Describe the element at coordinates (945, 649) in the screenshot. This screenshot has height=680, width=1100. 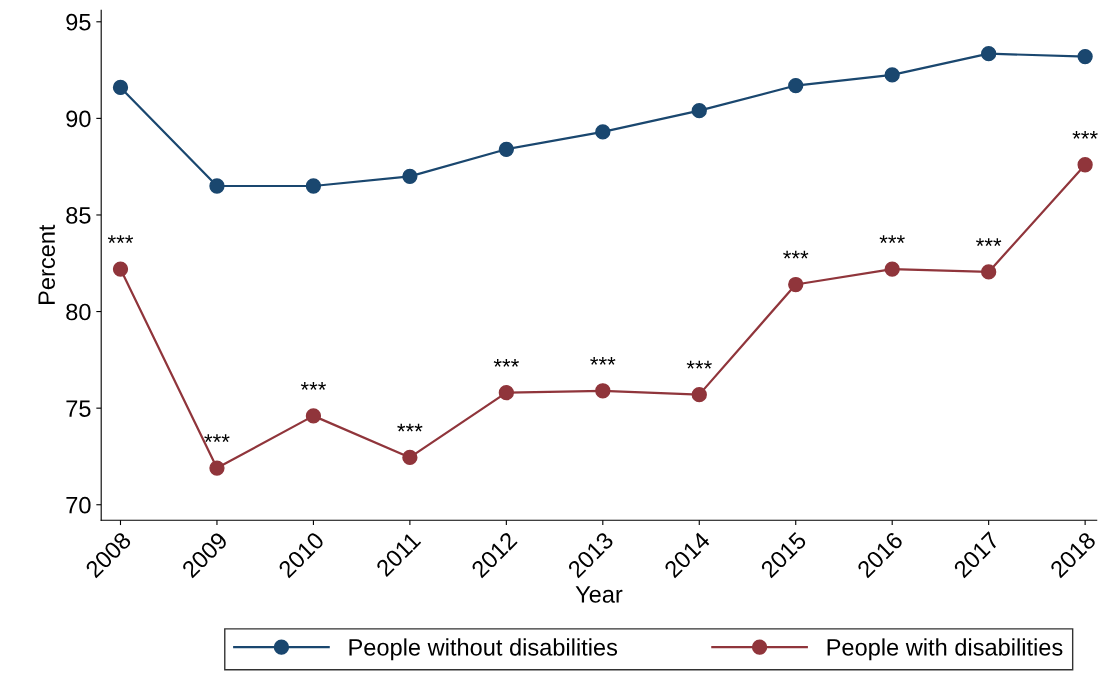
I see `legend-label: People with disabilities` at that location.